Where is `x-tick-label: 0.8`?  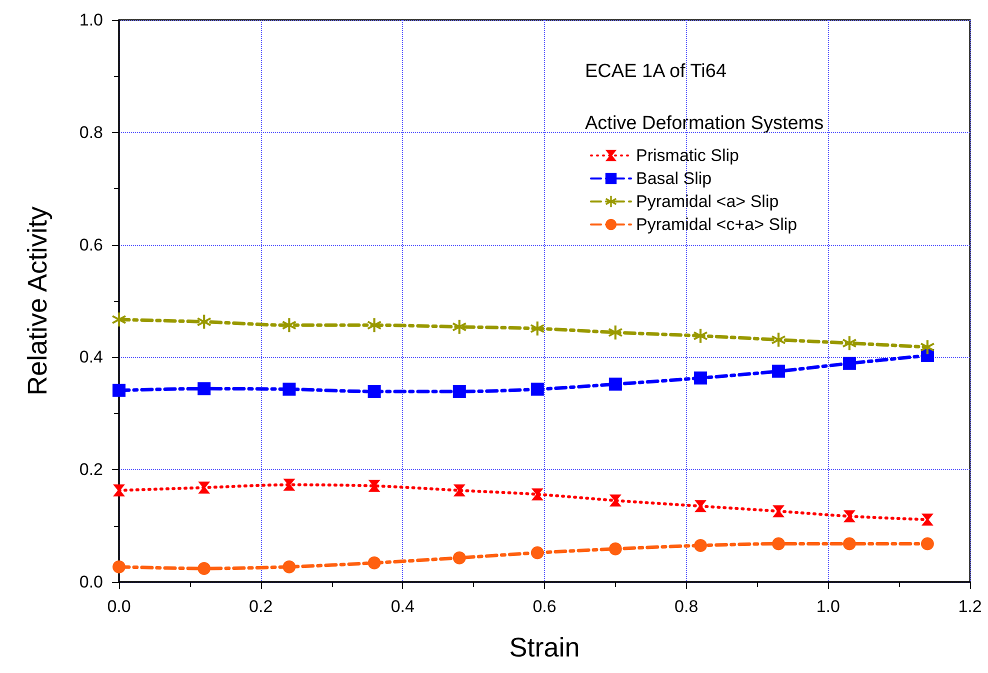 x-tick-label: 0.8 is located at coordinates (686, 606).